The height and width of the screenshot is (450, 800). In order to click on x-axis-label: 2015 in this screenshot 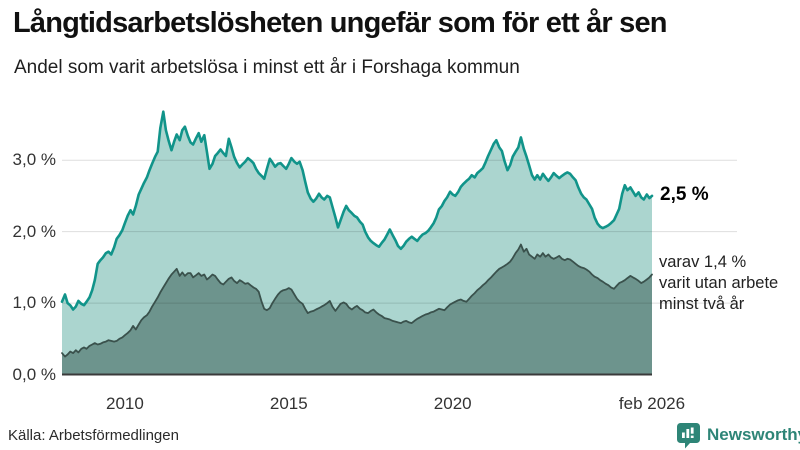, I will do `click(288, 403)`.